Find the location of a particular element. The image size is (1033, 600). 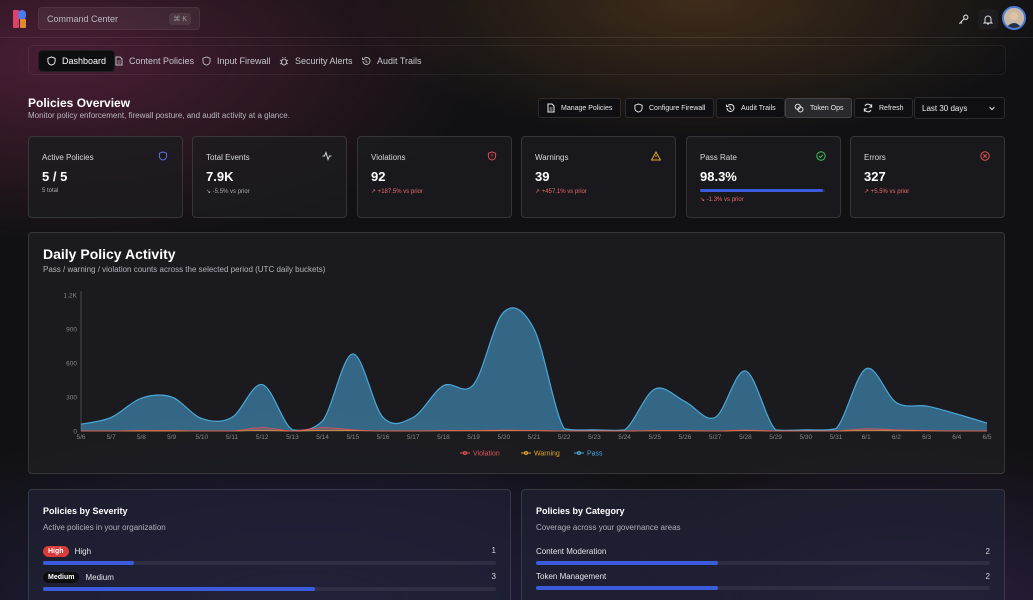

category-track is located at coordinates (763, 563).